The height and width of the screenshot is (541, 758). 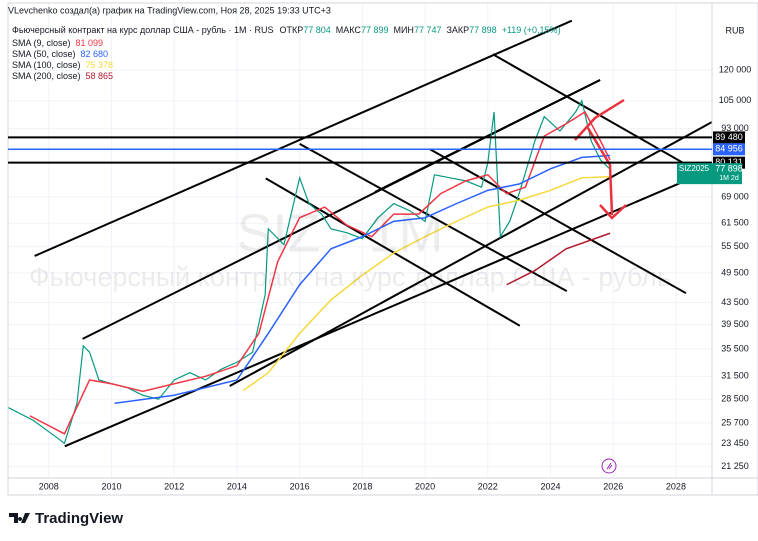 What do you see at coordinates (375, 30) in the screenshot?
I see `ohlc-value: 77 899` at bounding box center [375, 30].